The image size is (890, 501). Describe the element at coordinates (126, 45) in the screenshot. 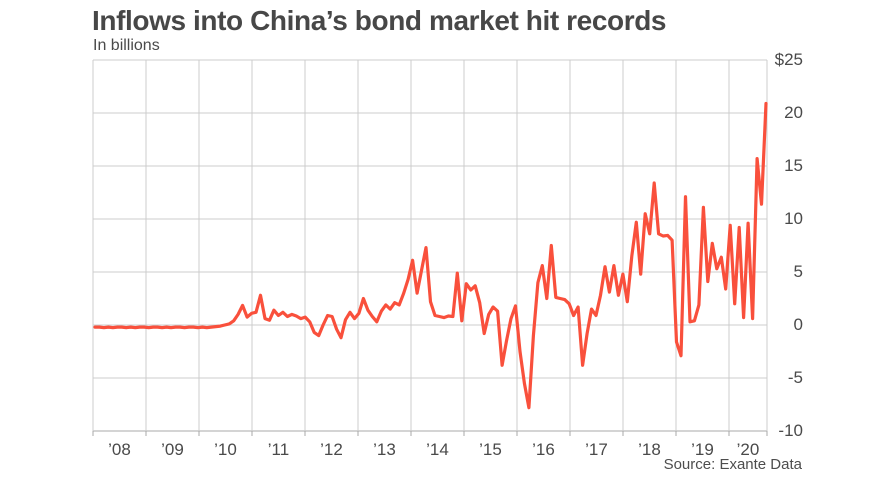

I see `chart-subtitle: In billions` at that location.